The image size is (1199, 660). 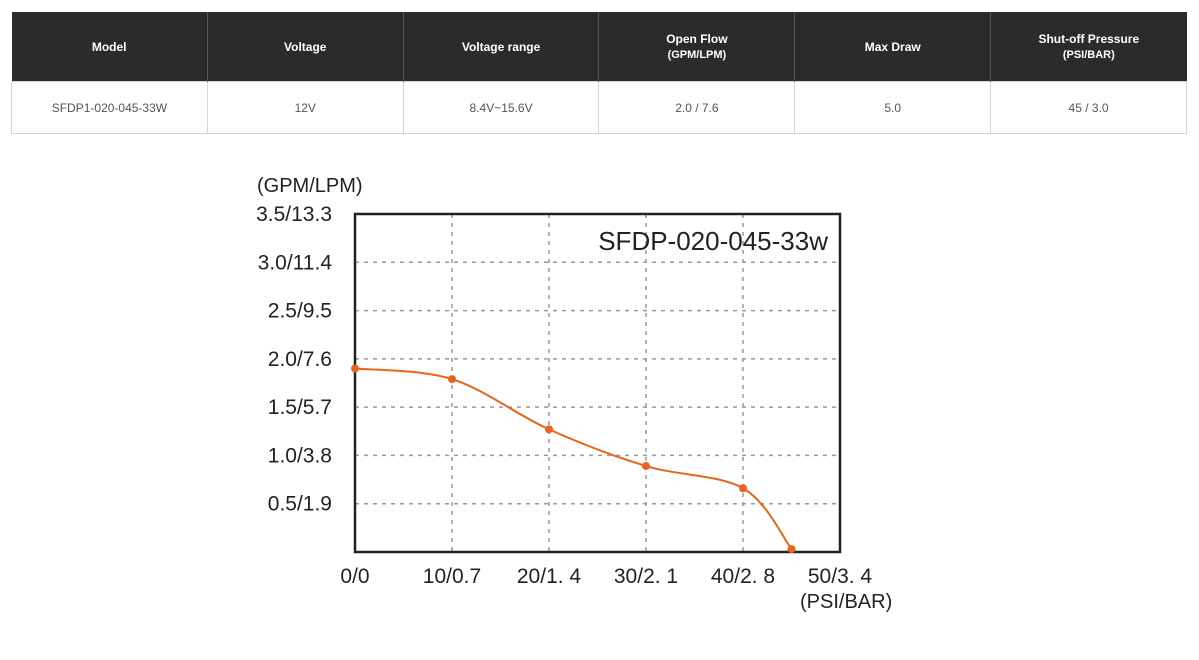 I want to click on header-label: Max Draw, so click(x=892, y=46).